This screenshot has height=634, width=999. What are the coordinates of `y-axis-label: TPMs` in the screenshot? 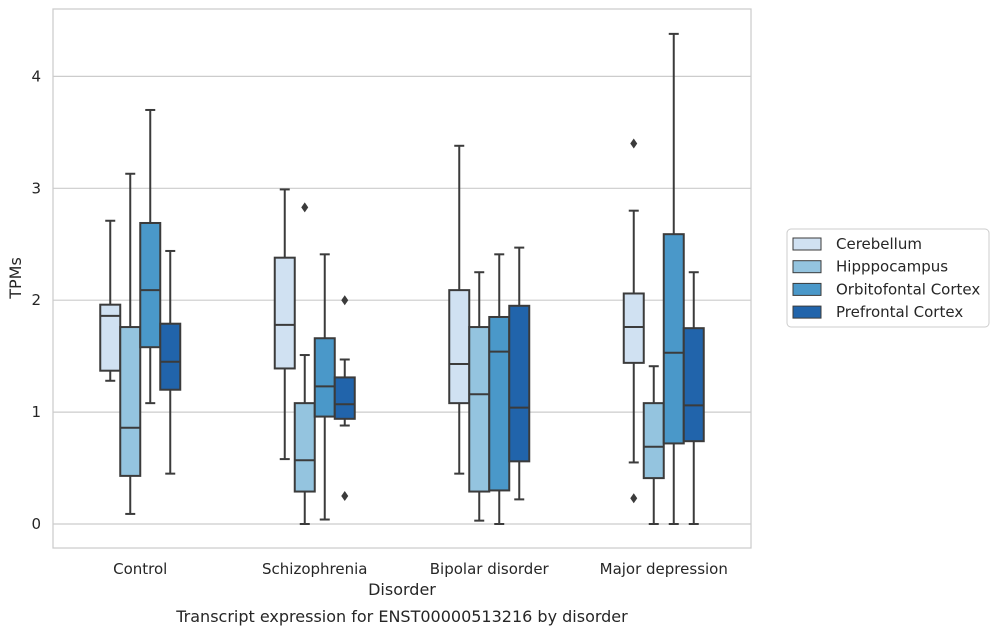 It's located at (15, 278).